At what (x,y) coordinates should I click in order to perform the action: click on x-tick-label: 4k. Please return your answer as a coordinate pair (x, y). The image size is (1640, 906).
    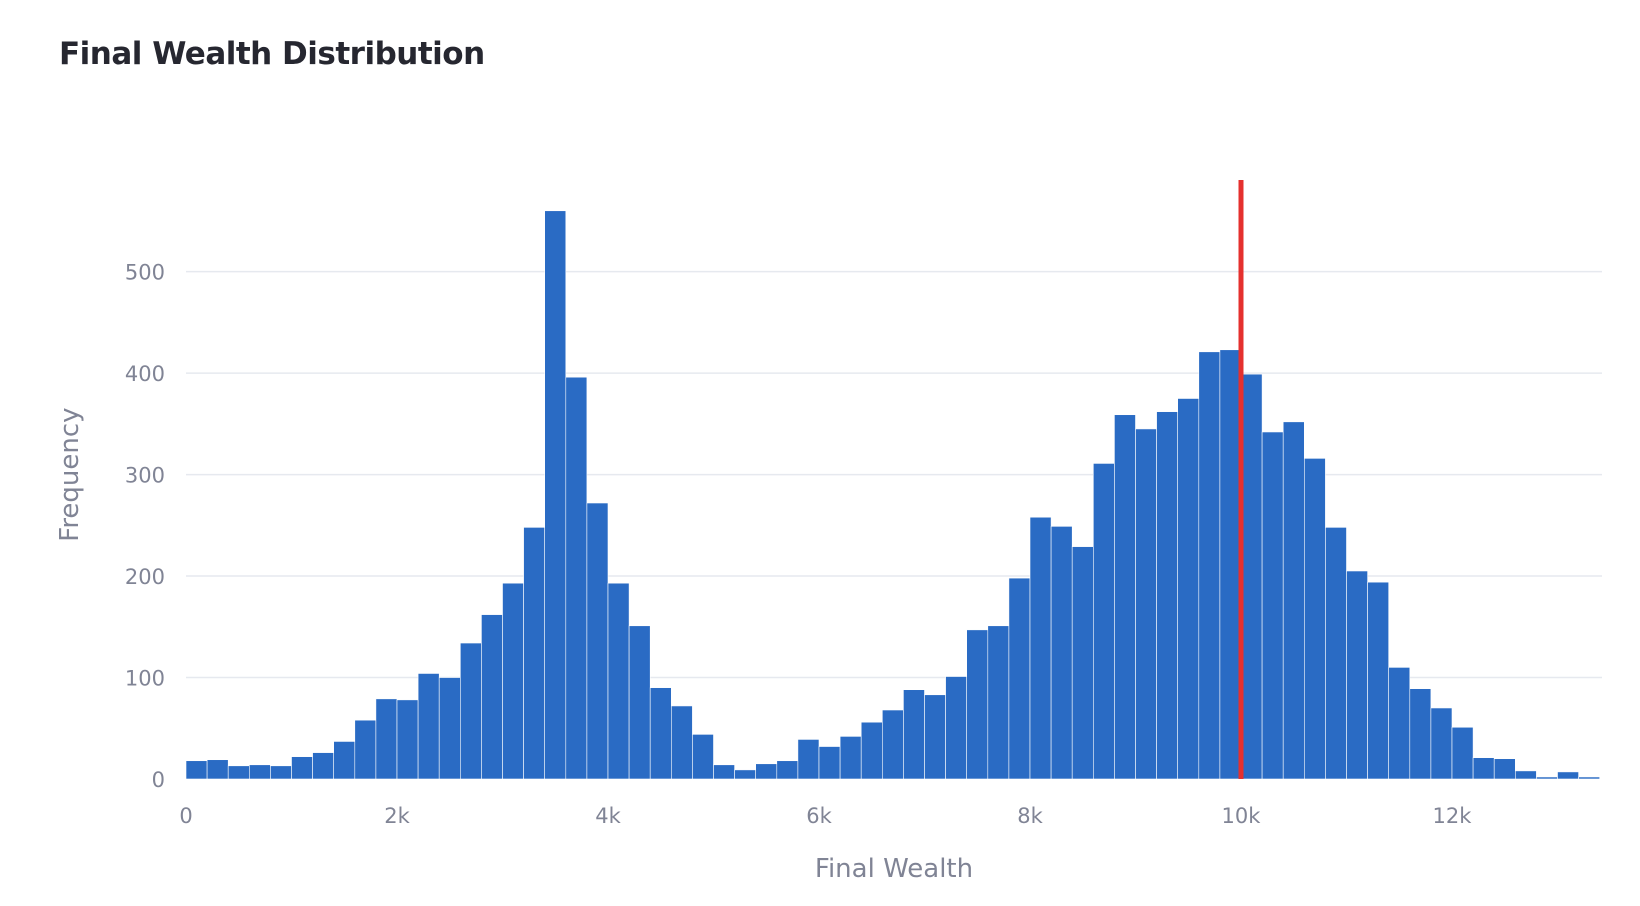
    Looking at the image, I should click on (608, 816).